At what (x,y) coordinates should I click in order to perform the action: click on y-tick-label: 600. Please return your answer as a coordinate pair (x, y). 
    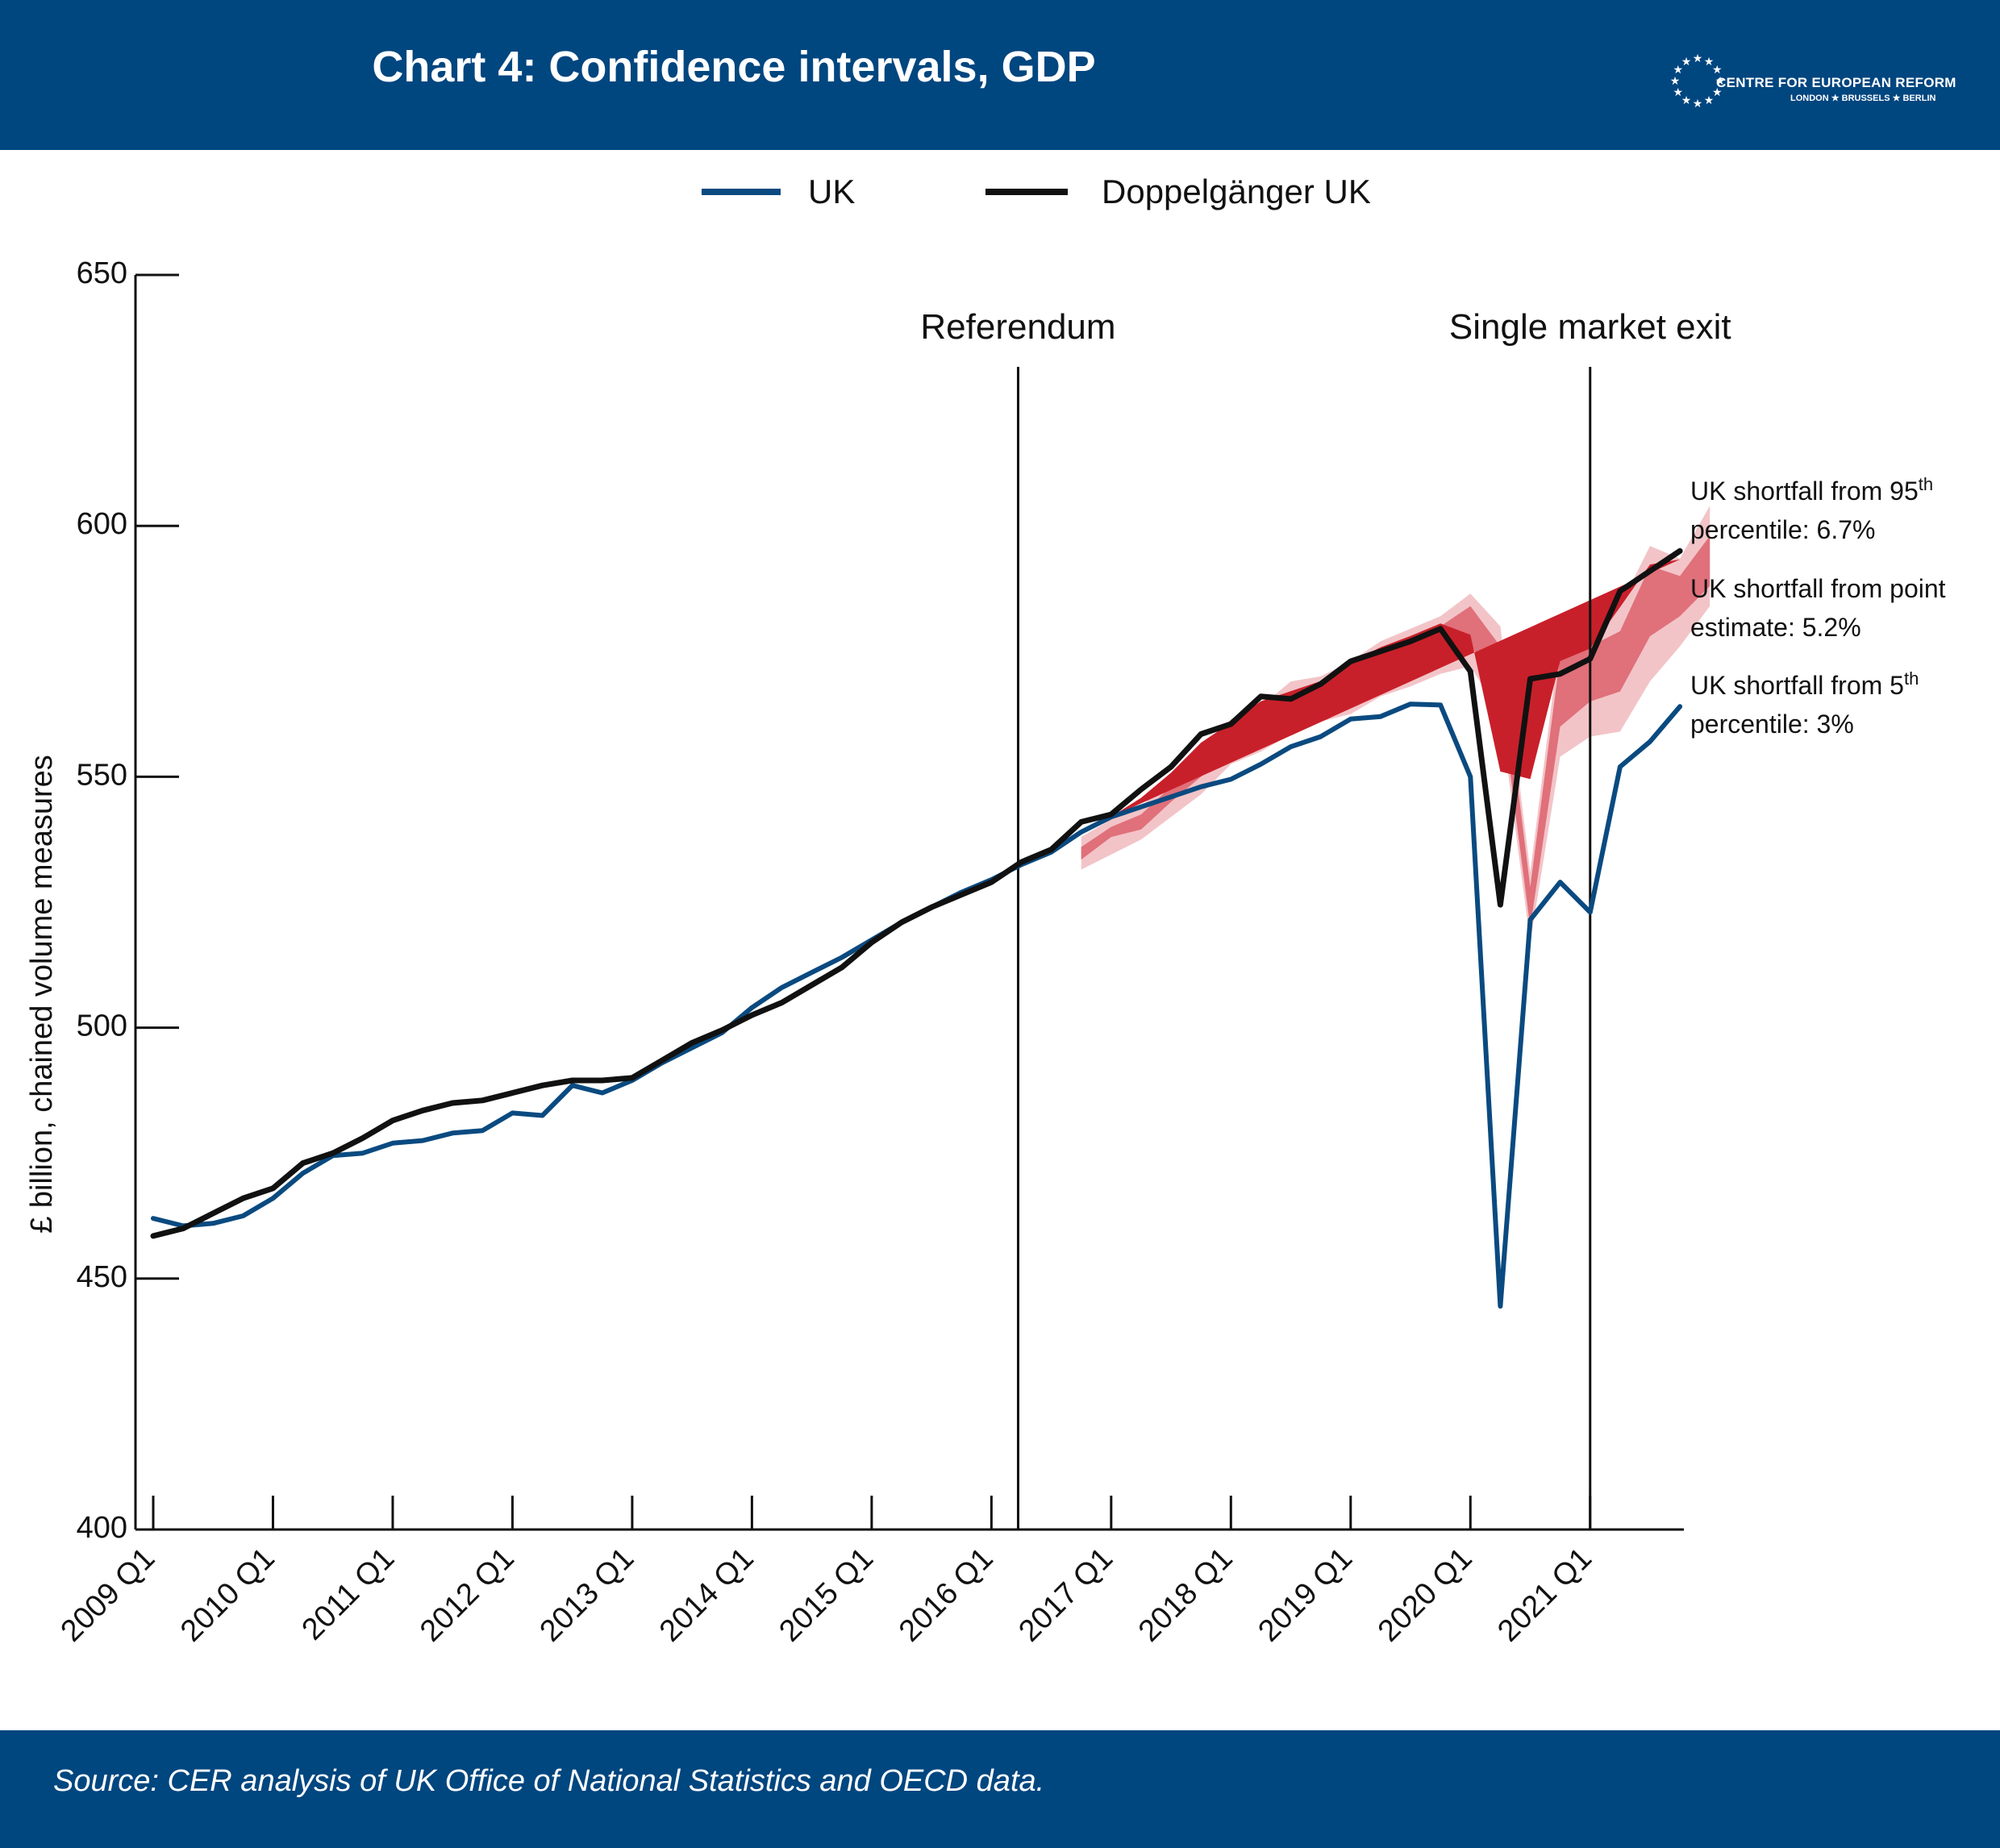
    Looking at the image, I should click on (102, 524).